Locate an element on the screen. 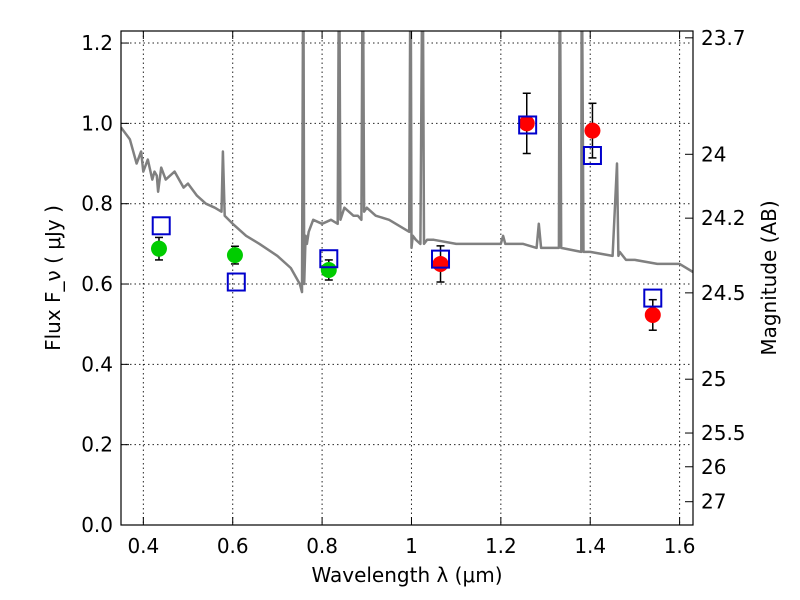 The height and width of the screenshot is (600, 800). x-tick-label: 1 is located at coordinates (411, 546).